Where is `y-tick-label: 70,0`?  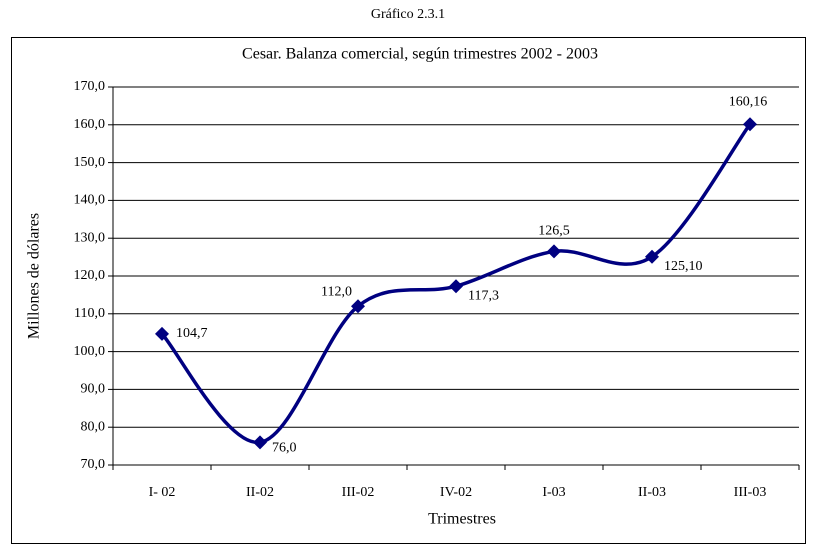
y-tick-label: 70,0 is located at coordinates (93, 464).